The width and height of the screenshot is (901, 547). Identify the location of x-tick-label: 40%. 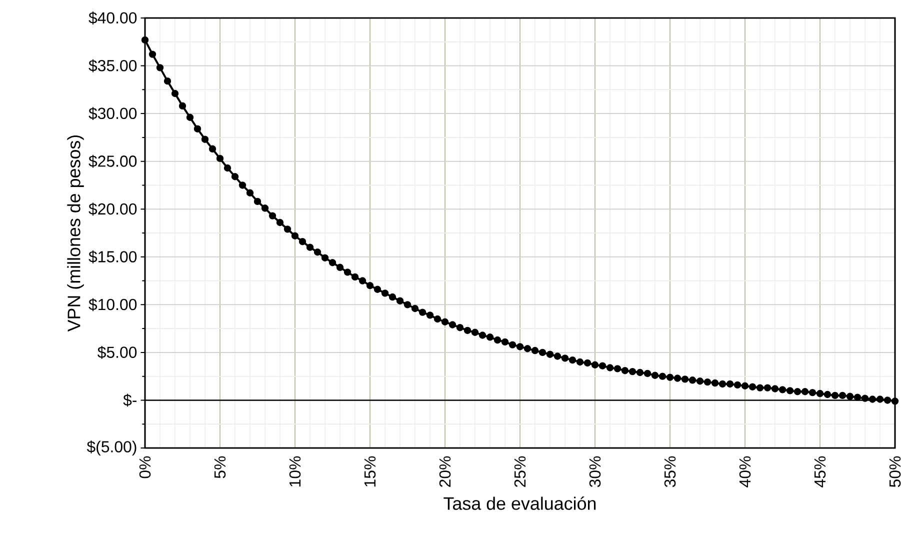
(745, 472).